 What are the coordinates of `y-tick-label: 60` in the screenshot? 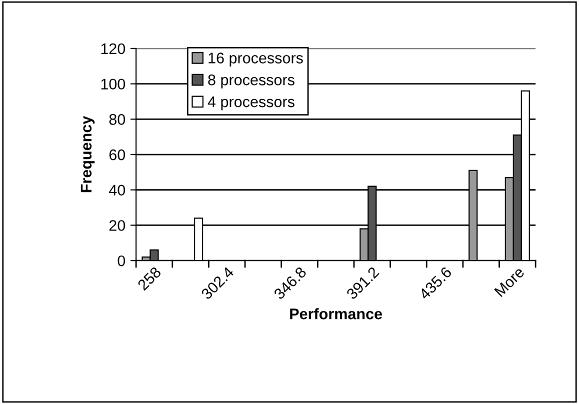 It's located at (117, 154).